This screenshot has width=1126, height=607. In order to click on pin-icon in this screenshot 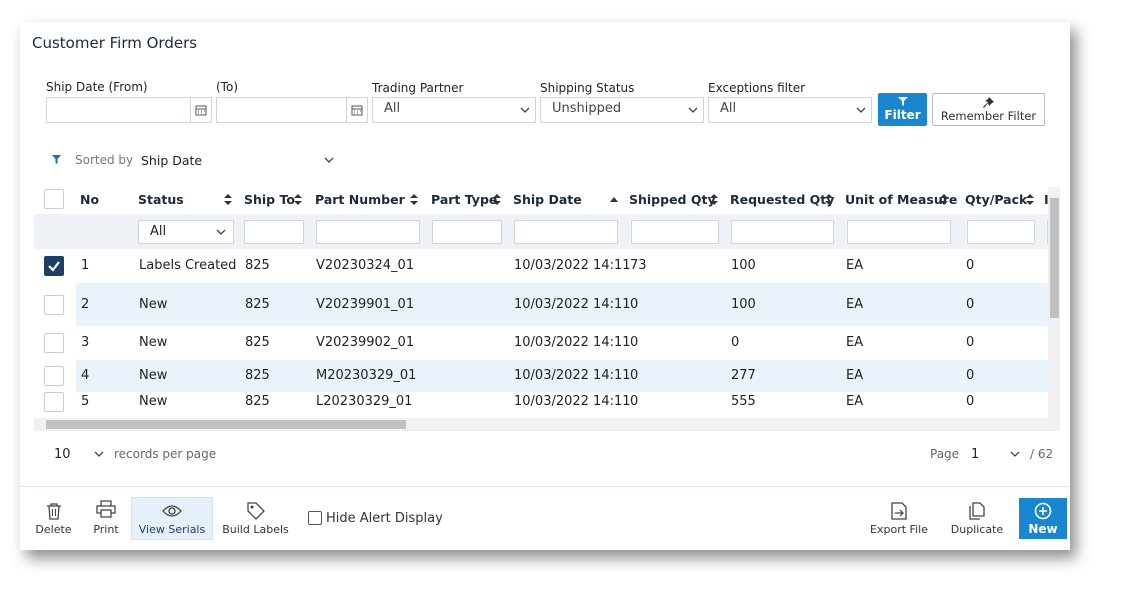, I will do `click(988, 102)`.